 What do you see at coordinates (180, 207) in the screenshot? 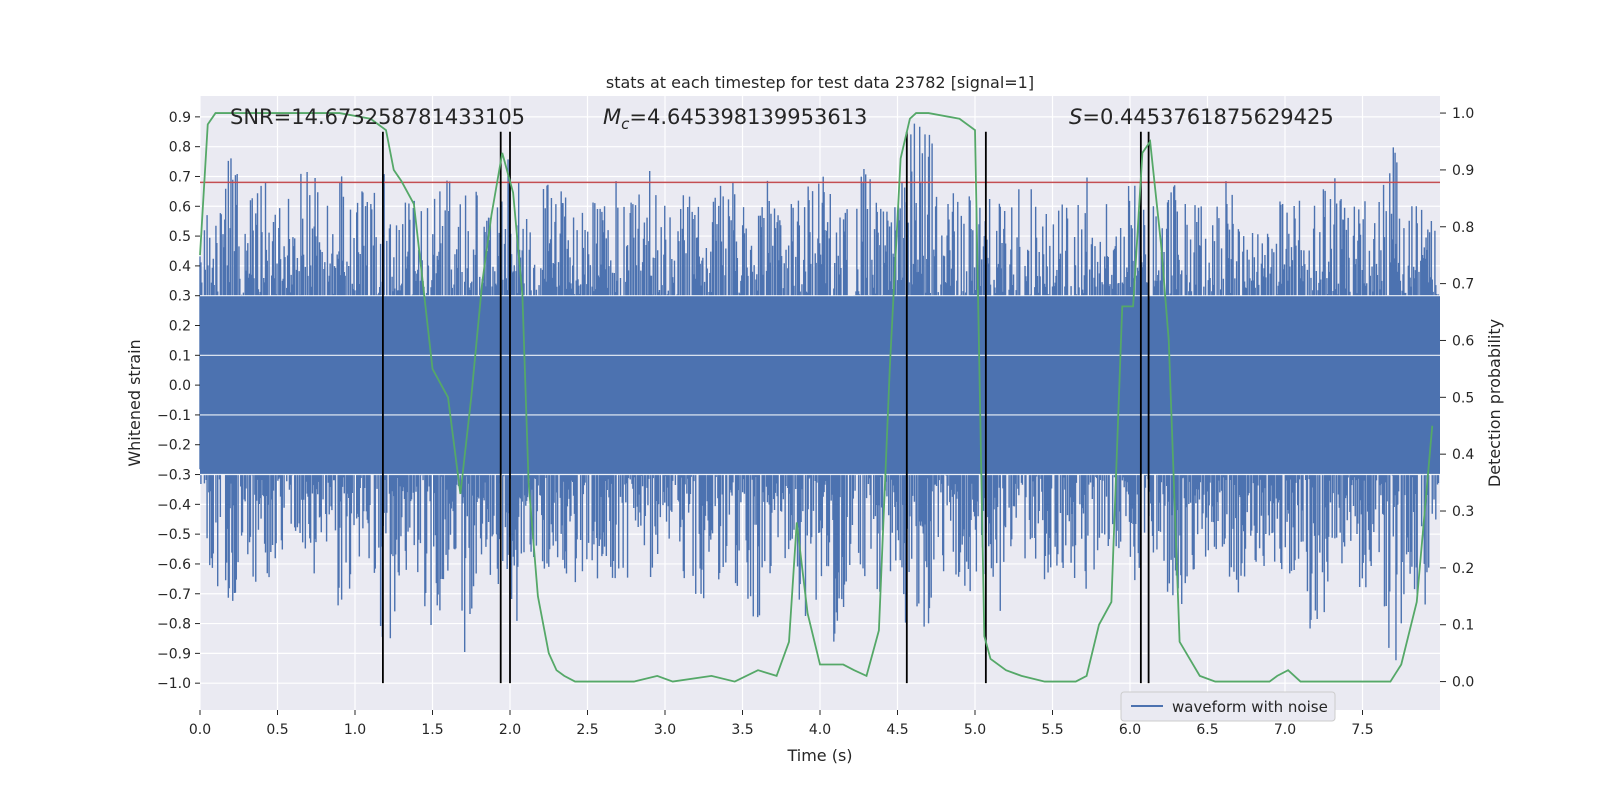
I see `y-tick-label: 0.6` at bounding box center [180, 207].